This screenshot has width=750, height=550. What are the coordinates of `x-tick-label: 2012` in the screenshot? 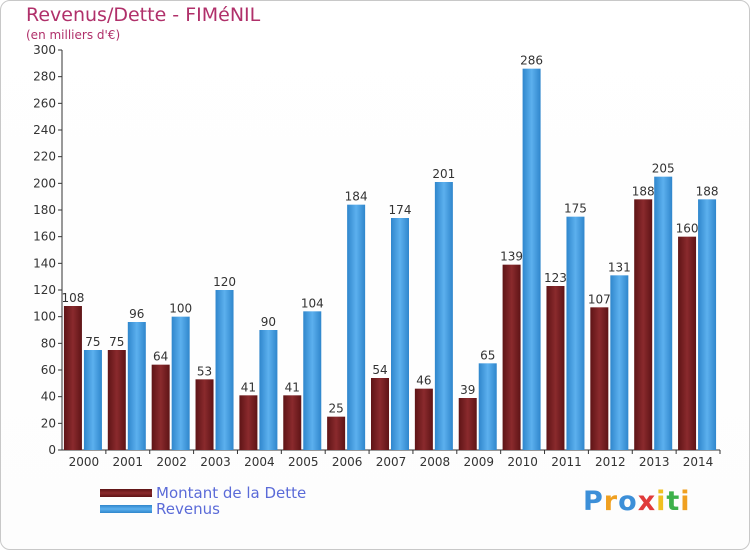 It's located at (610, 462).